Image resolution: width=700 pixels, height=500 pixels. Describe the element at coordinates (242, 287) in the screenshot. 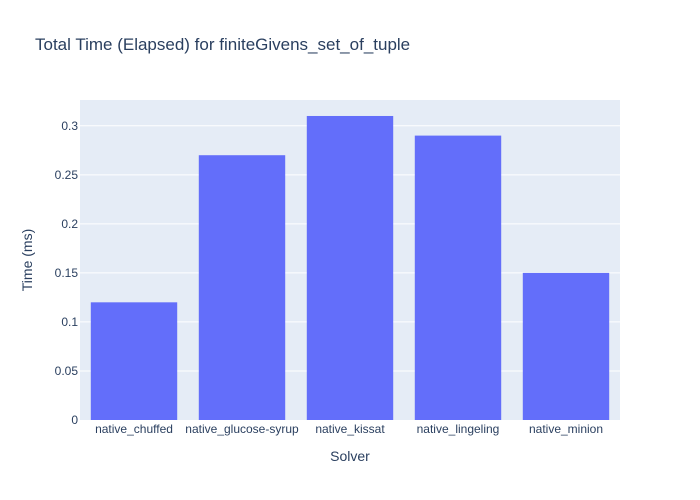

I see `bar-native_glucose-syrup` at that location.